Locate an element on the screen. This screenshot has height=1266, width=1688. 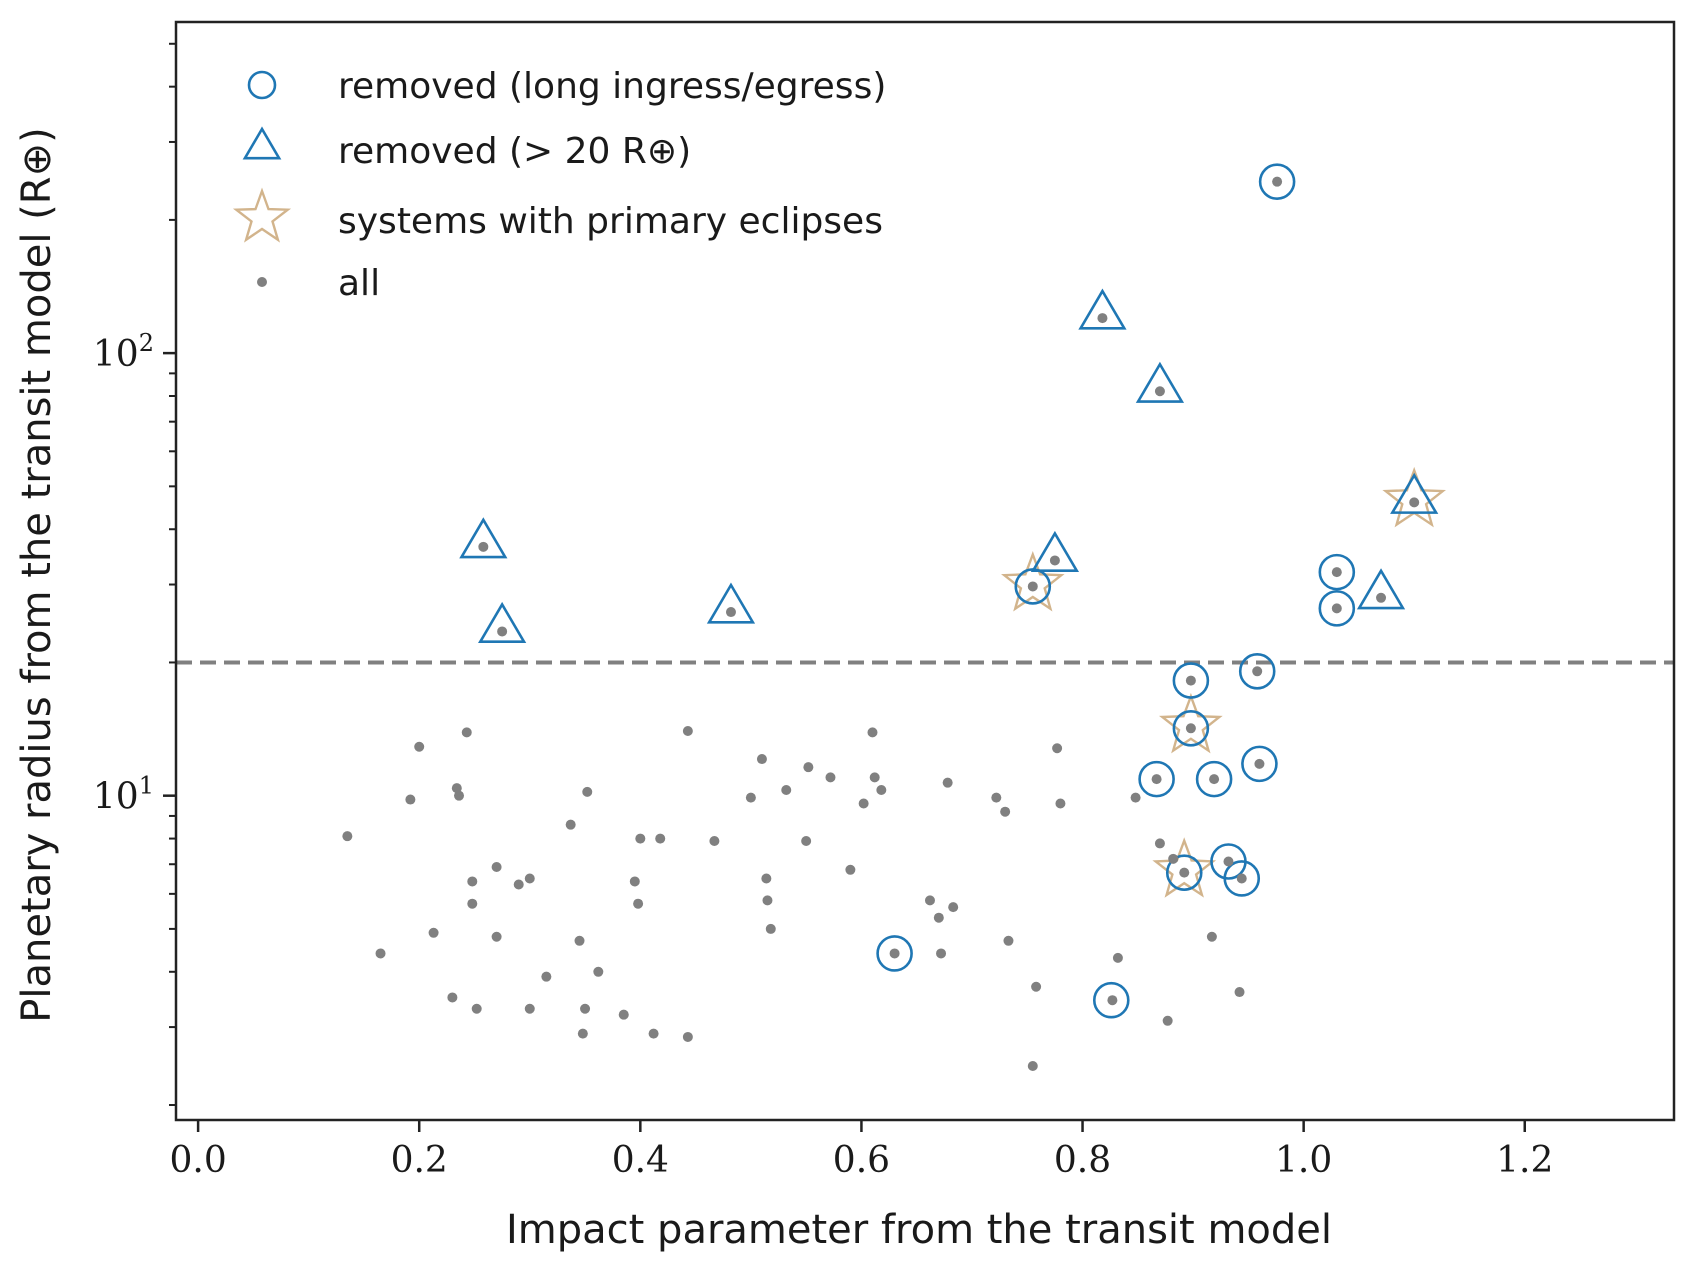
legend-triangle-icon is located at coordinates (262, 143).